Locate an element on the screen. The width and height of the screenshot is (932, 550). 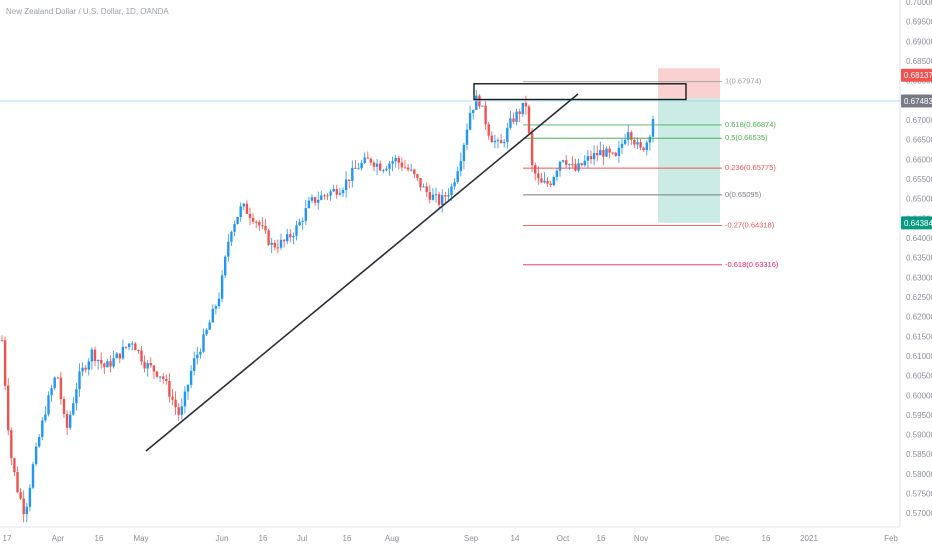
fib-level-label: 1(0.67974) is located at coordinates (743, 81).